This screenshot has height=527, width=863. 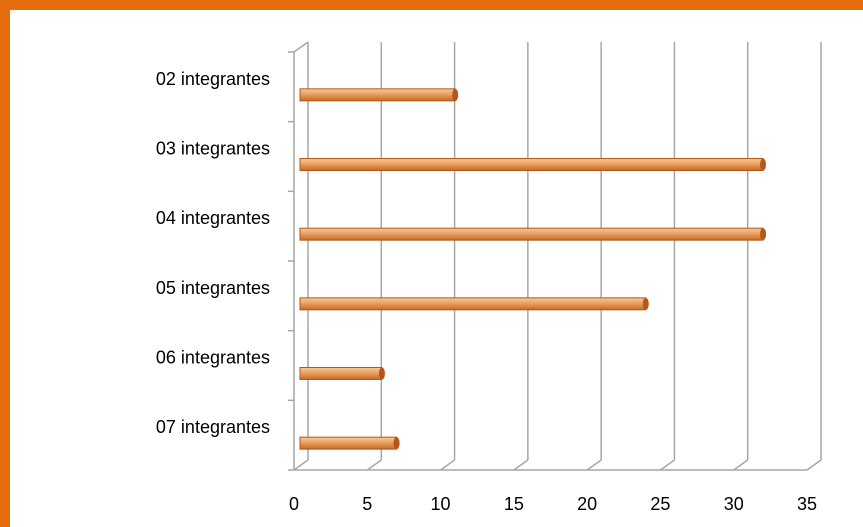 I want to click on category-label: 03 integrantes, so click(x=213, y=149).